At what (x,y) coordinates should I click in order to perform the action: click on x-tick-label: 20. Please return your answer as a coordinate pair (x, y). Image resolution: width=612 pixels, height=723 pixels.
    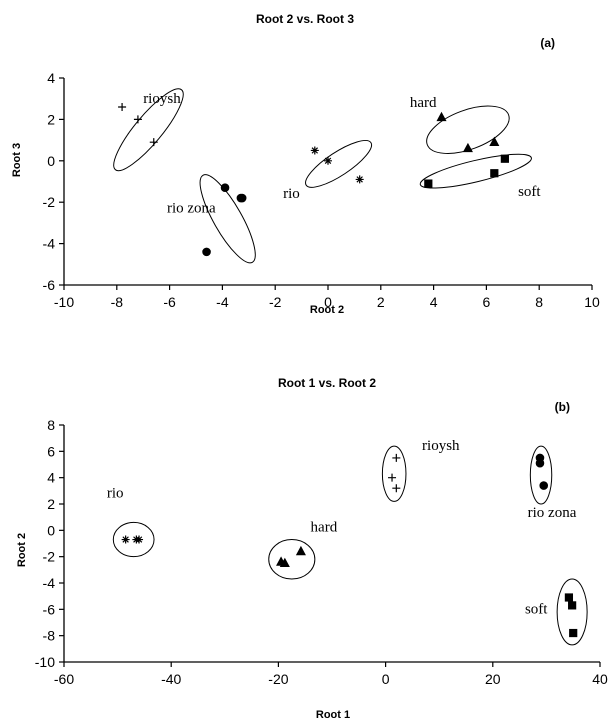
    Looking at the image, I should click on (493, 679).